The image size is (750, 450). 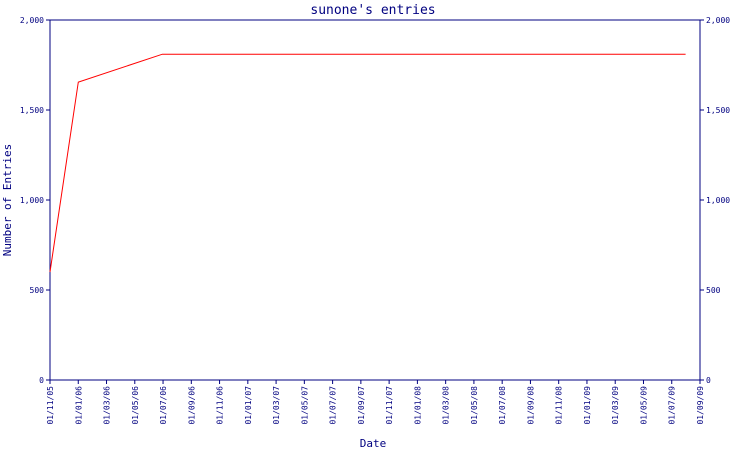 What do you see at coordinates (672, 405) in the screenshot?
I see `x-tick-label: 01/07/09` at bounding box center [672, 405].